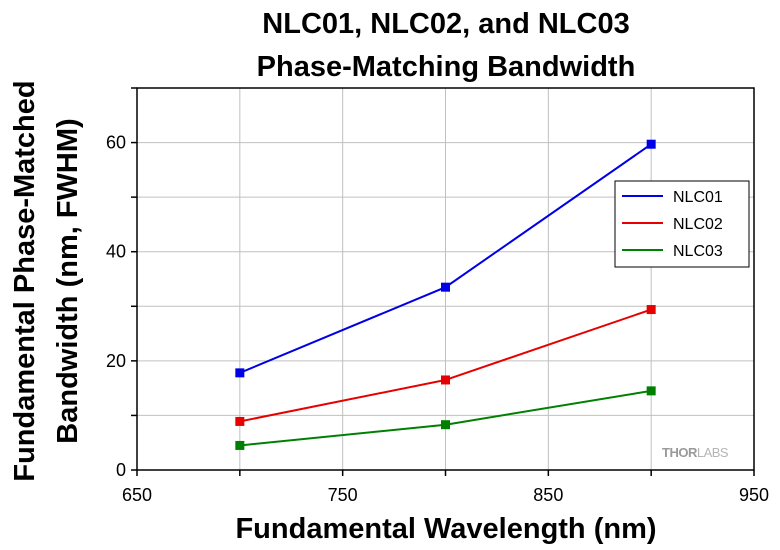  I want to click on legend-label-nlc01: NLC01, so click(698, 197).